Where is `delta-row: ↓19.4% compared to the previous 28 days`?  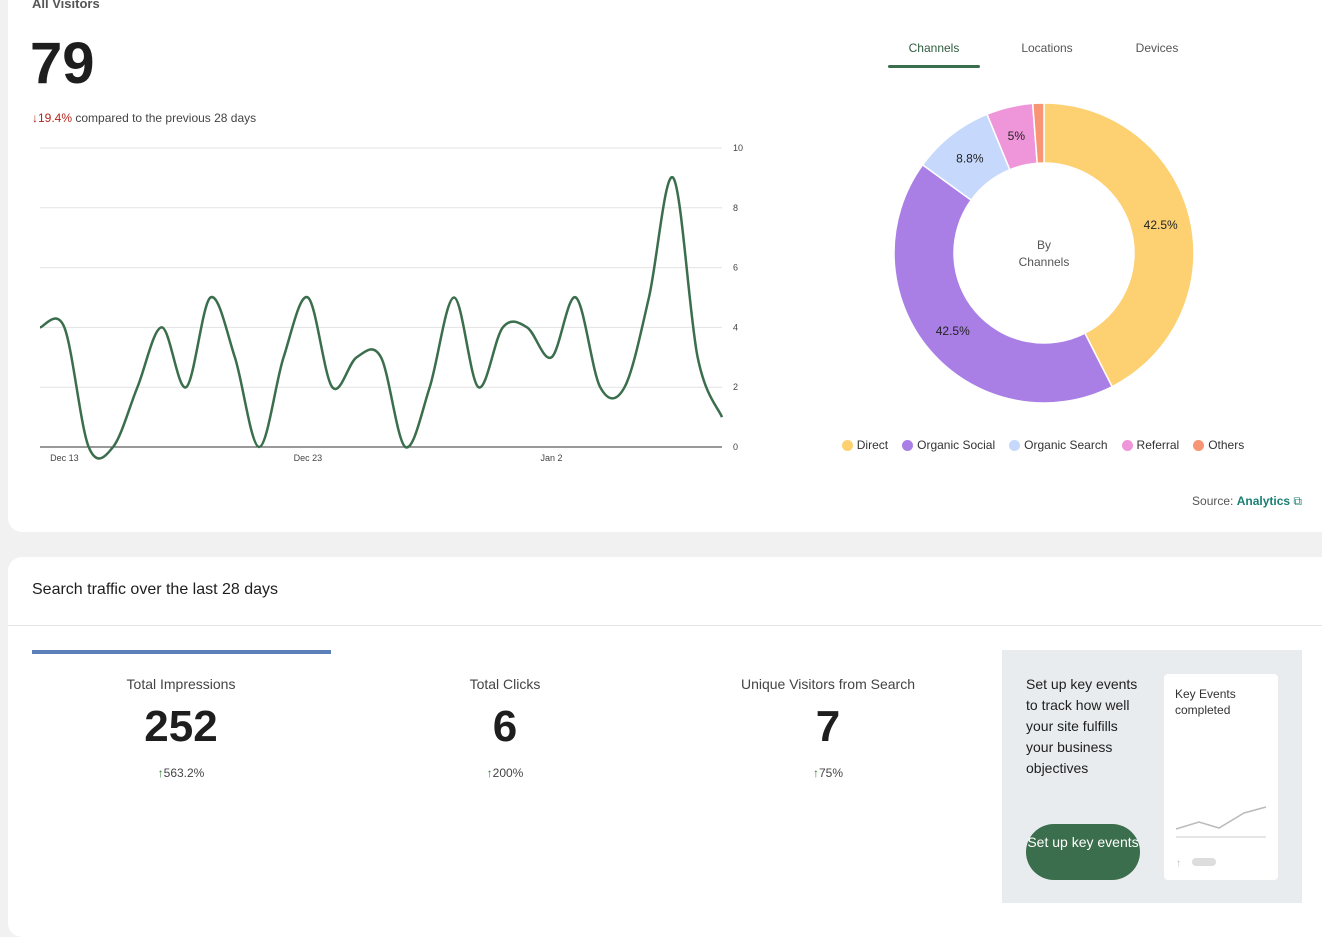 delta-row: ↓19.4% compared to the previous 28 days is located at coordinates (144, 118).